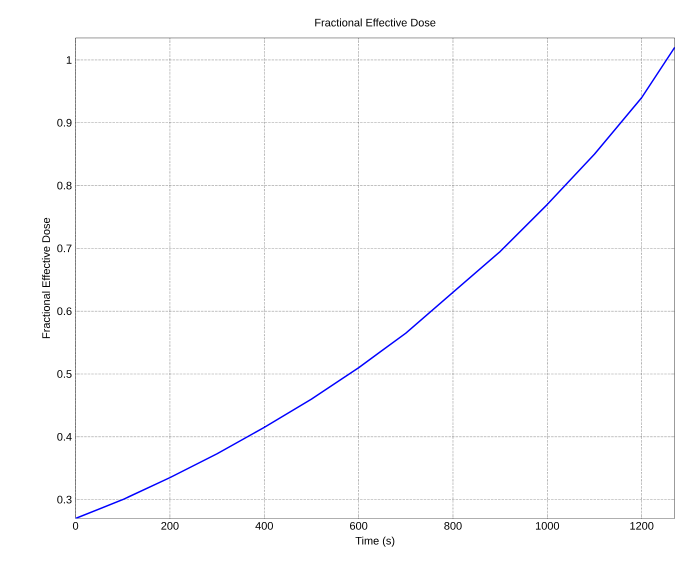  Describe the element at coordinates (64, 437) in the screenshot. I see `y-tick-label: 0.4` at that location.